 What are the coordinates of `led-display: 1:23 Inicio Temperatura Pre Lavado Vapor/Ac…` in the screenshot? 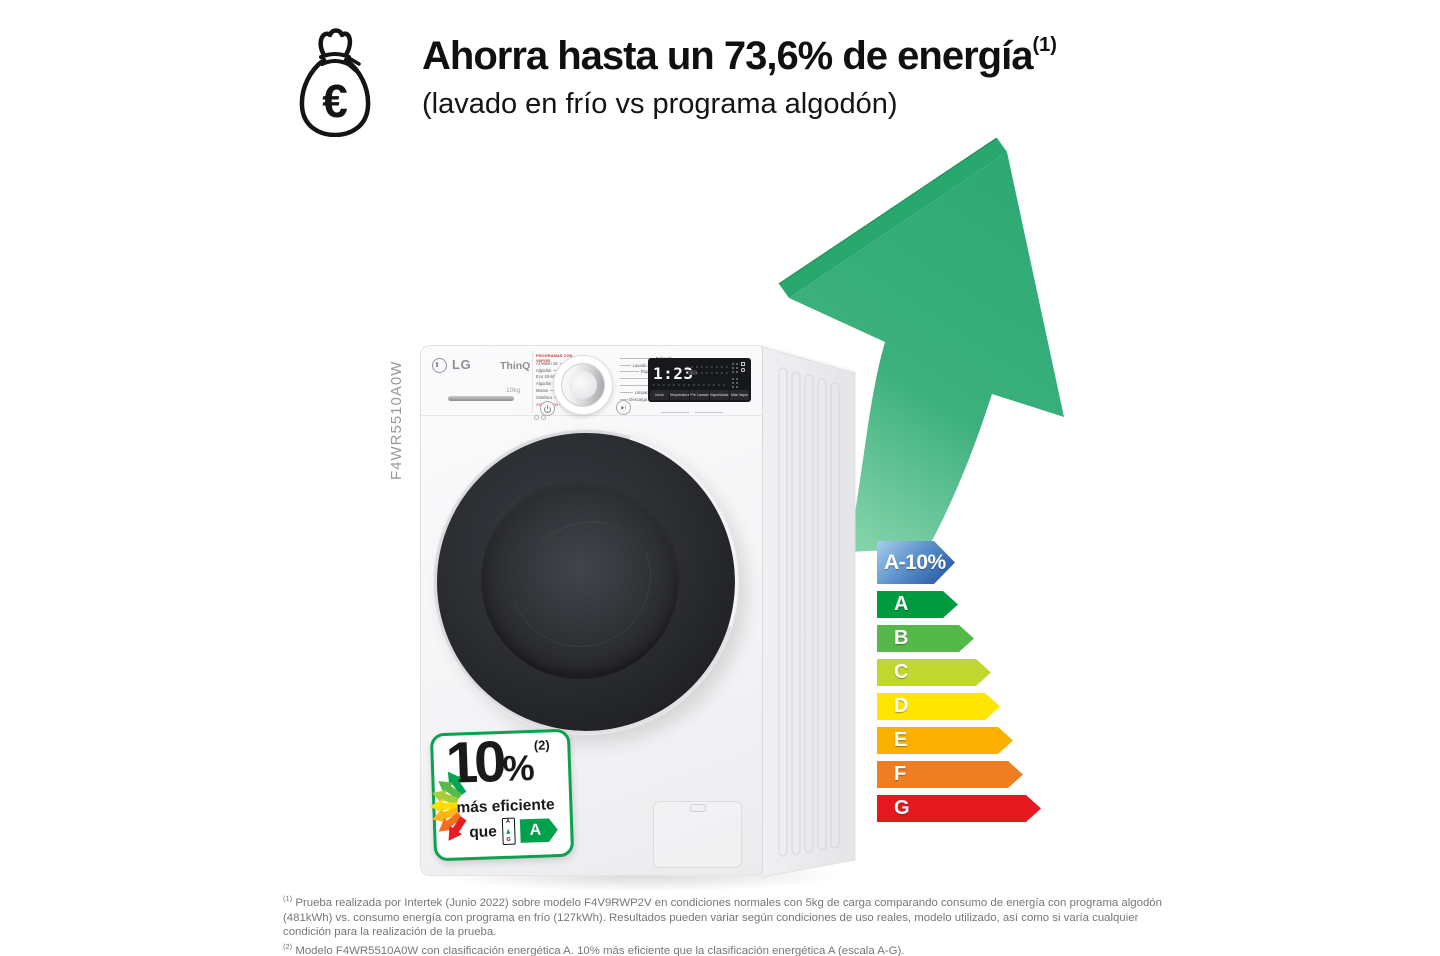 It's located at (699, 380).